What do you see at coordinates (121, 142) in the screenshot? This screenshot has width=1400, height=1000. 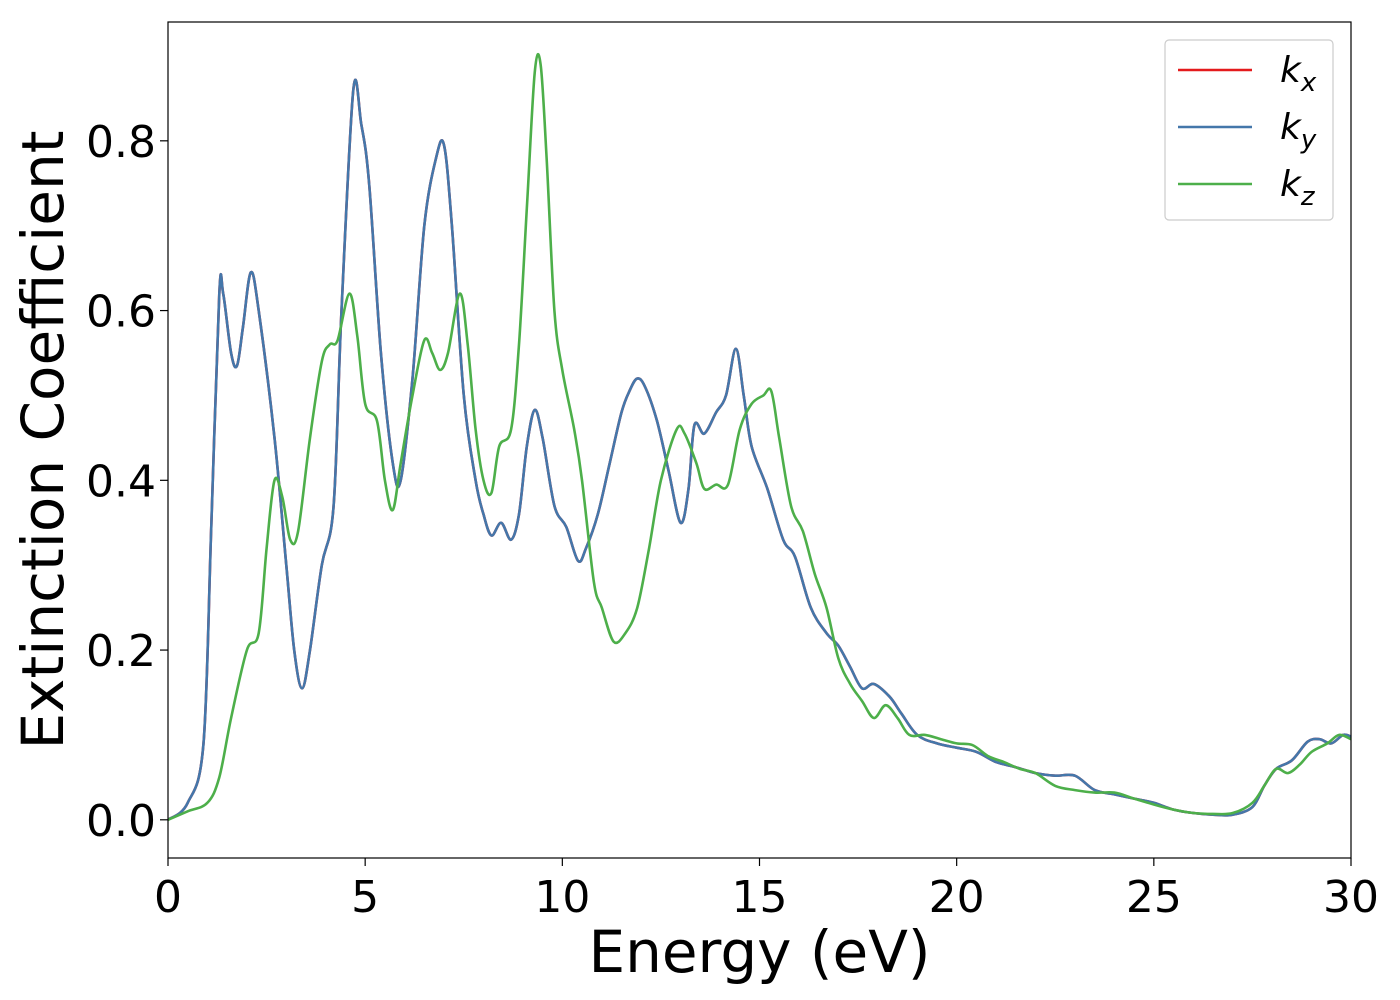 I see `y-tick-label: 0.8` at bounding box center [121, 142].